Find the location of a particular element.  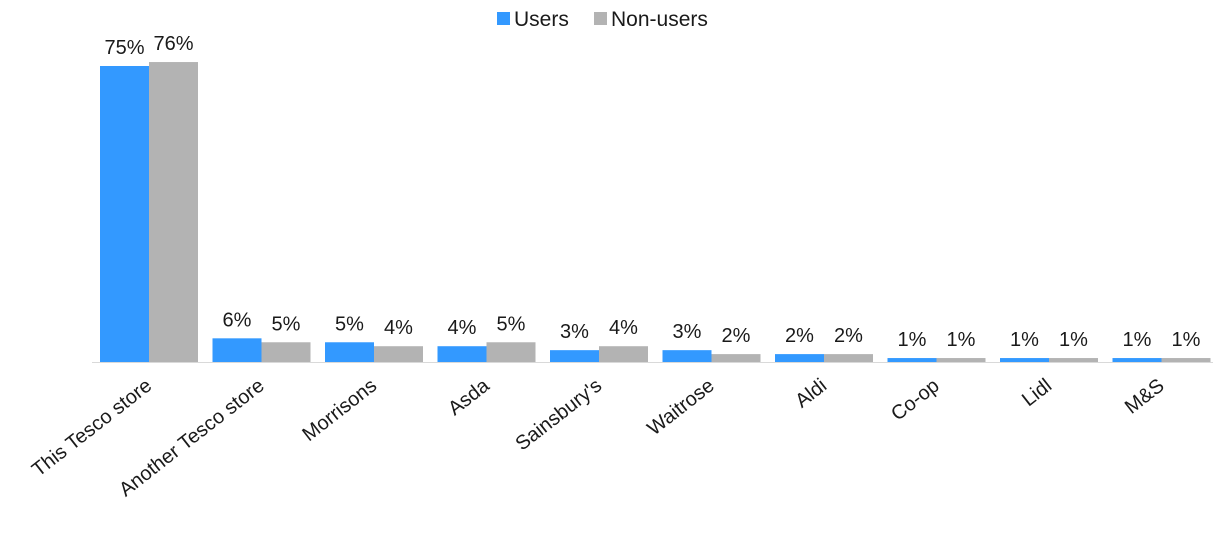

data-label-non-users-co-op: 1% is located at coordinates (961, 340).